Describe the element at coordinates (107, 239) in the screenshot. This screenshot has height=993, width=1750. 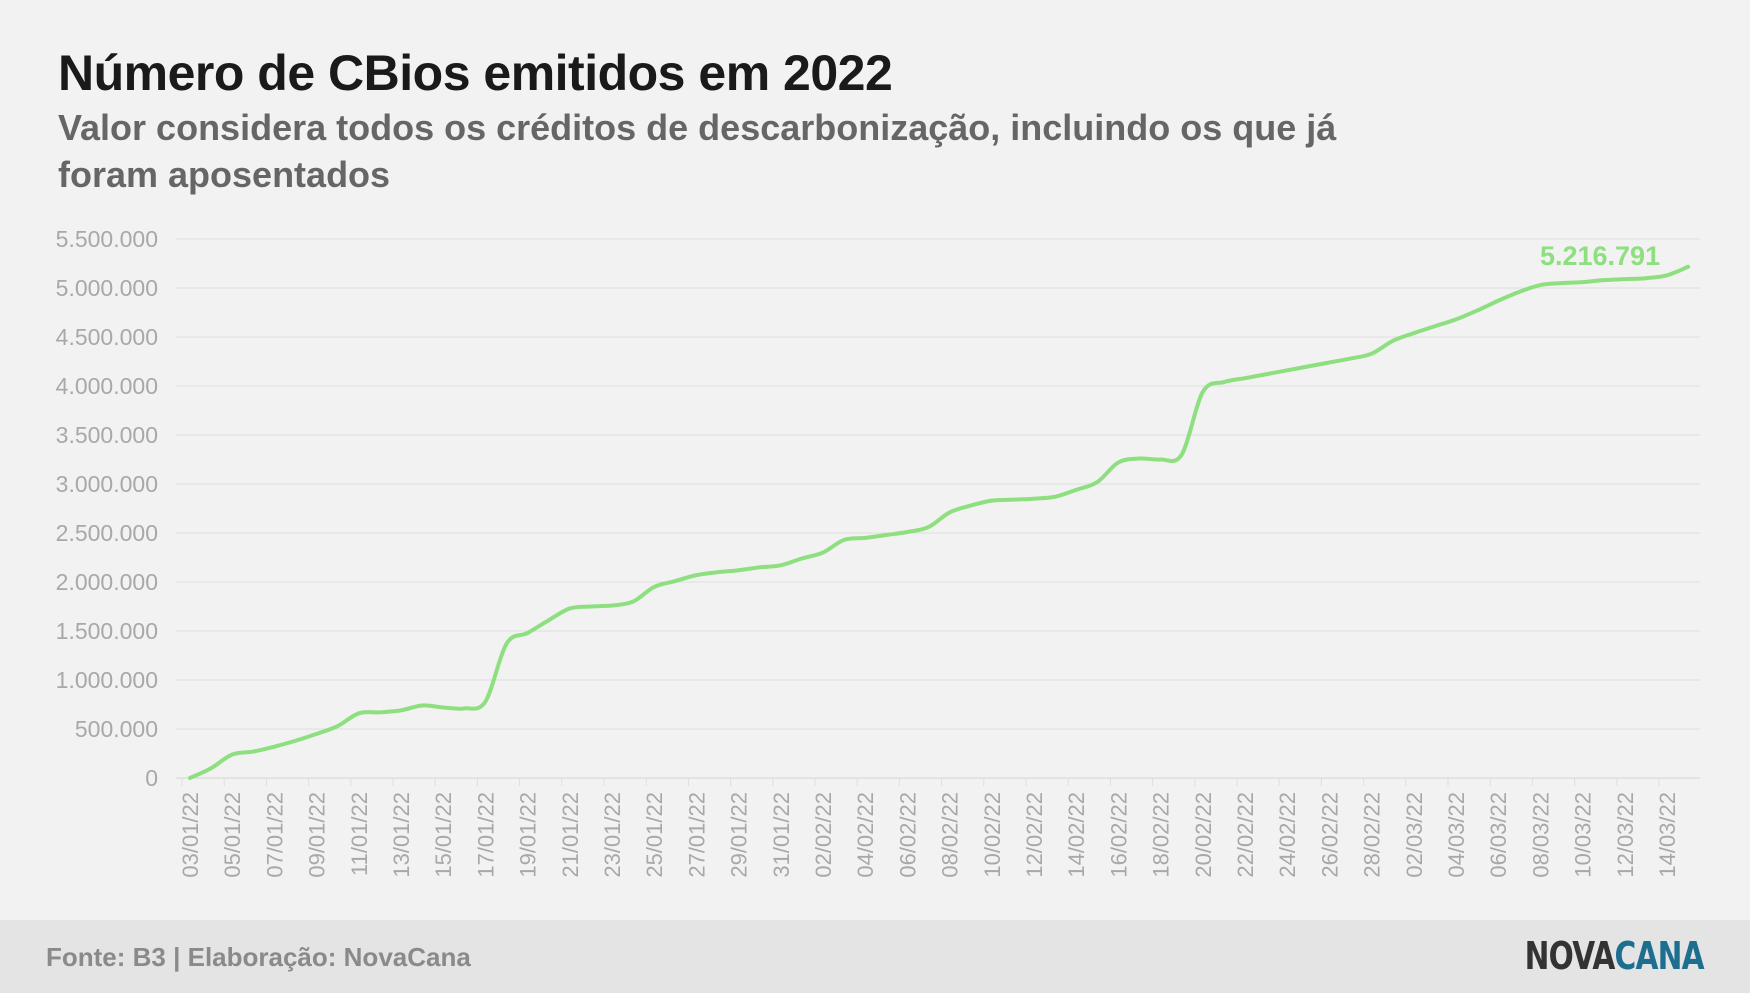
I see `y-tick-label: 5.500.000` at that location.